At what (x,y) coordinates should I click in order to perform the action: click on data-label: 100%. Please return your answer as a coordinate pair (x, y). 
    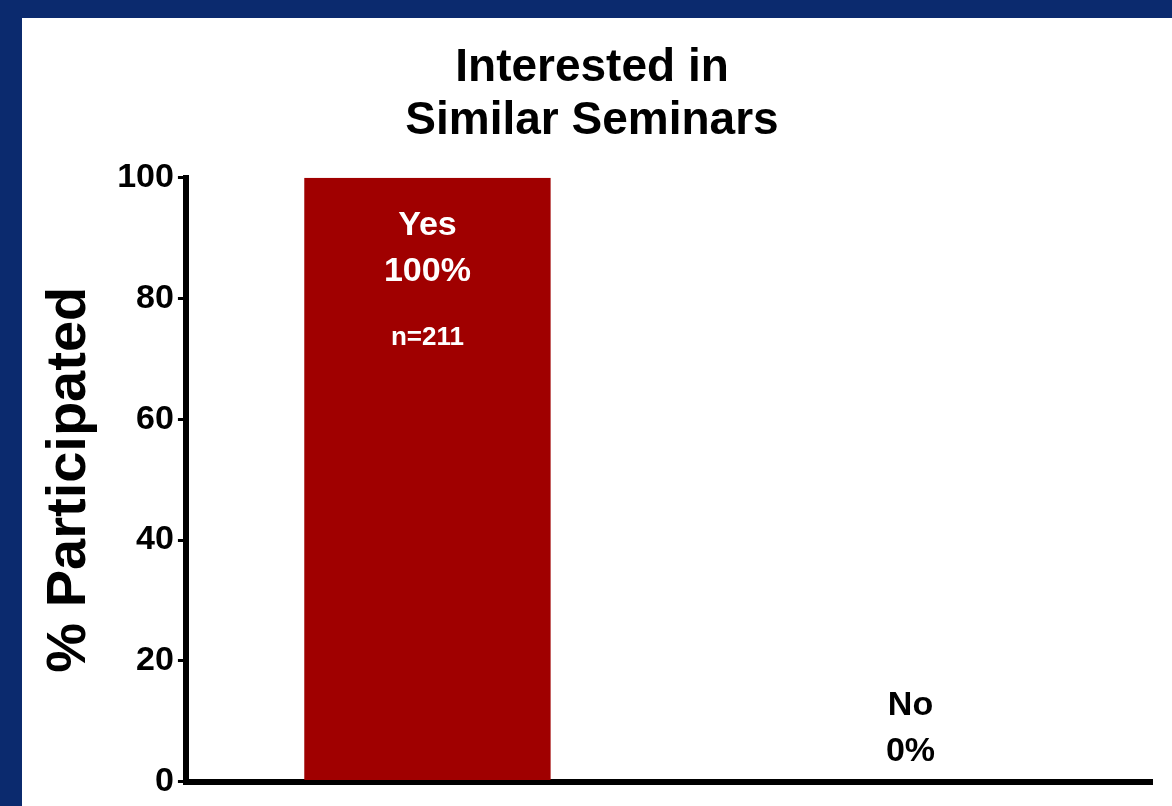
    Looking at the image, I should click on (427, 269).